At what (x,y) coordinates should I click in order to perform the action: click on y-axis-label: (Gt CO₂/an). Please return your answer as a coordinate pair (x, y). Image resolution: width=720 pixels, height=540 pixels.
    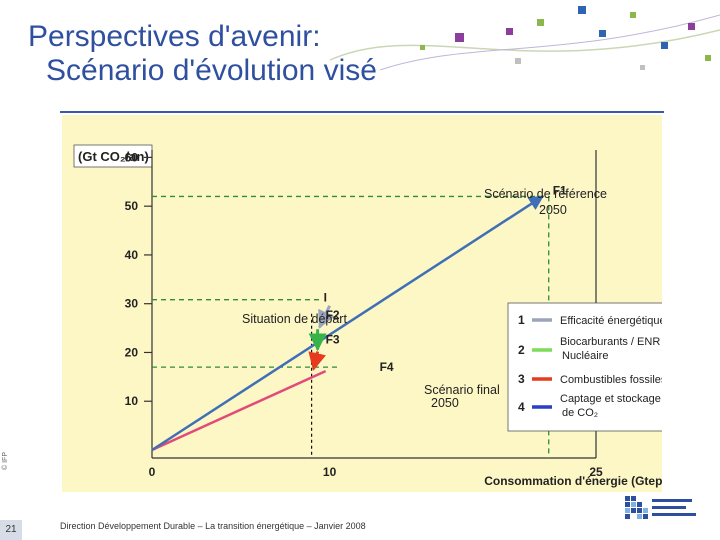
    Looking at the image, I should click on (113, 156).